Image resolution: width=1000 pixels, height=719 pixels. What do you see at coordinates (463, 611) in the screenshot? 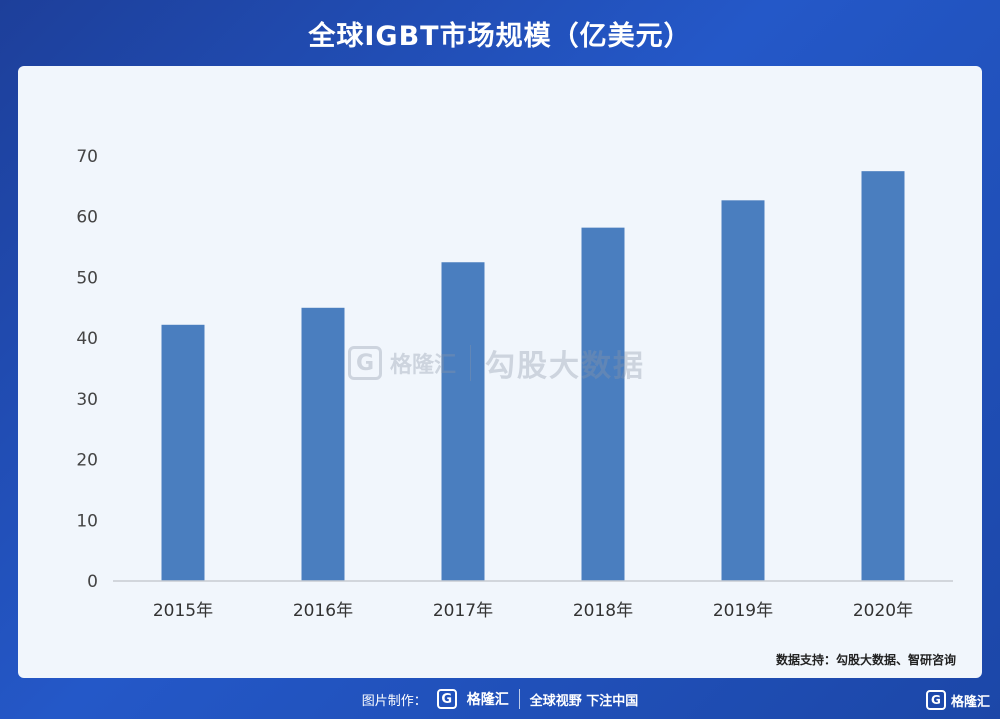
I see `x-tick-label: 2017年` at bounding box center [463, 611].